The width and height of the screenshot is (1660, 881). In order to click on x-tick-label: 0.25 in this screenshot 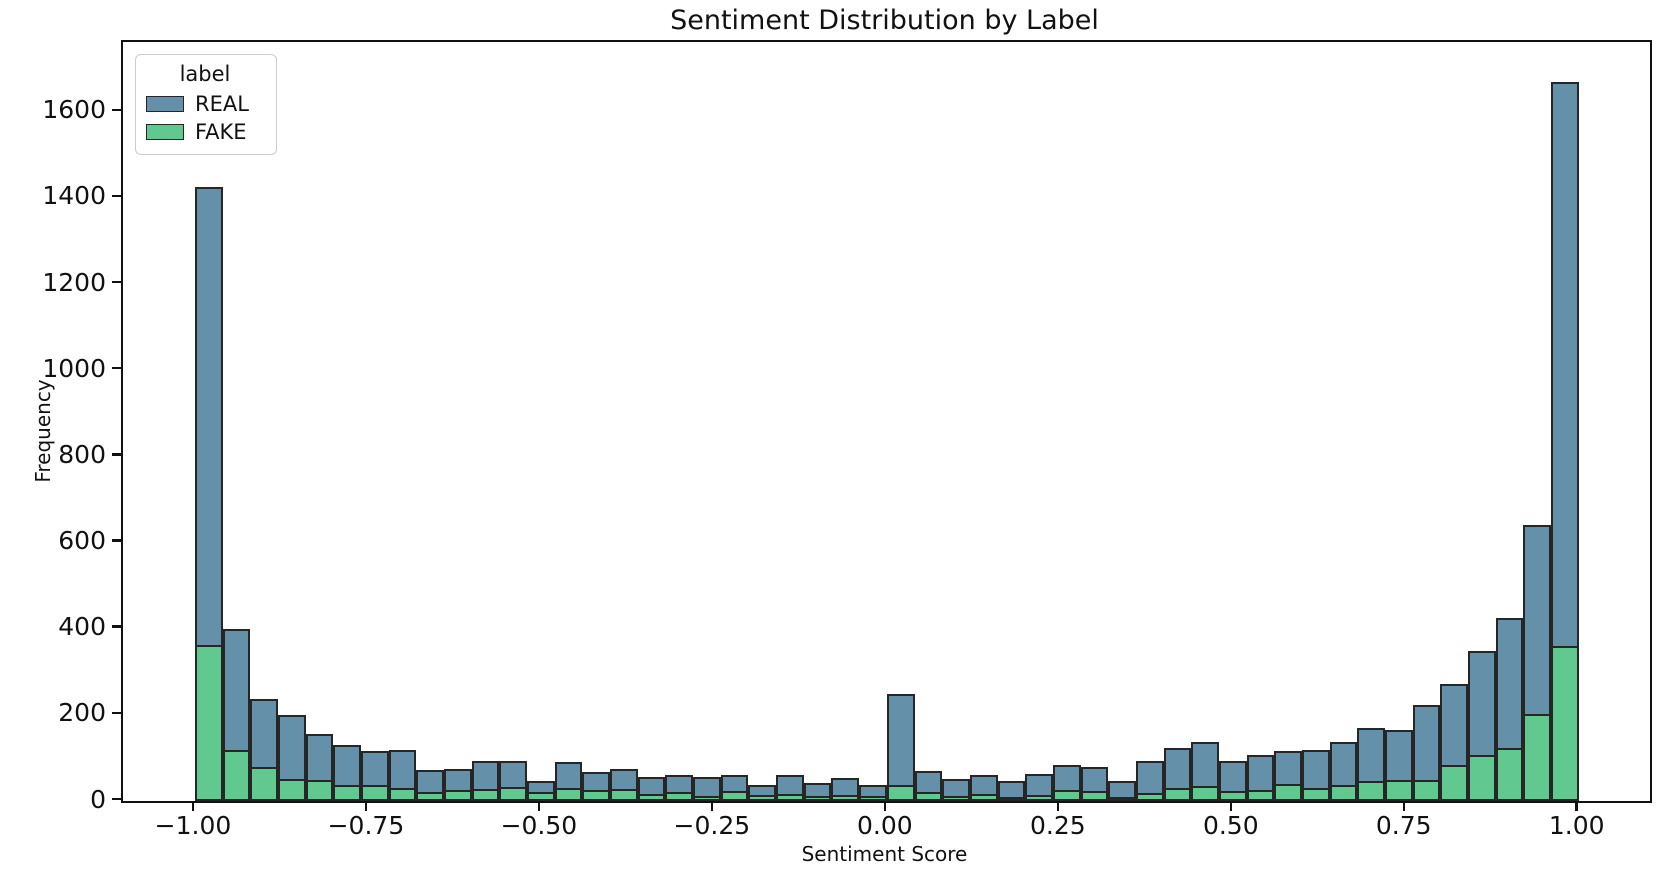, I will do `click(1057, 825)`.